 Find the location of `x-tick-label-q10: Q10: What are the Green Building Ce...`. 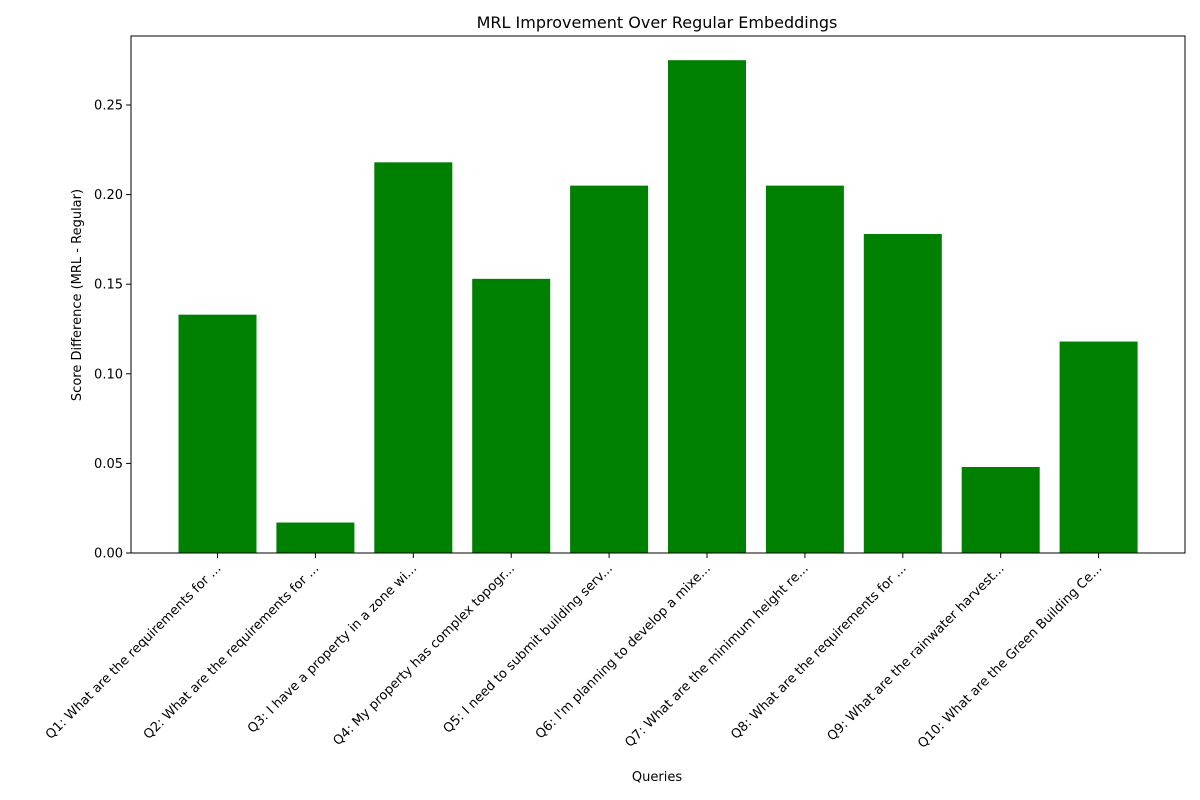

x-tick-label-q10: Q10: What are the Green Building Ce... is located at coordinates (1010, 656).